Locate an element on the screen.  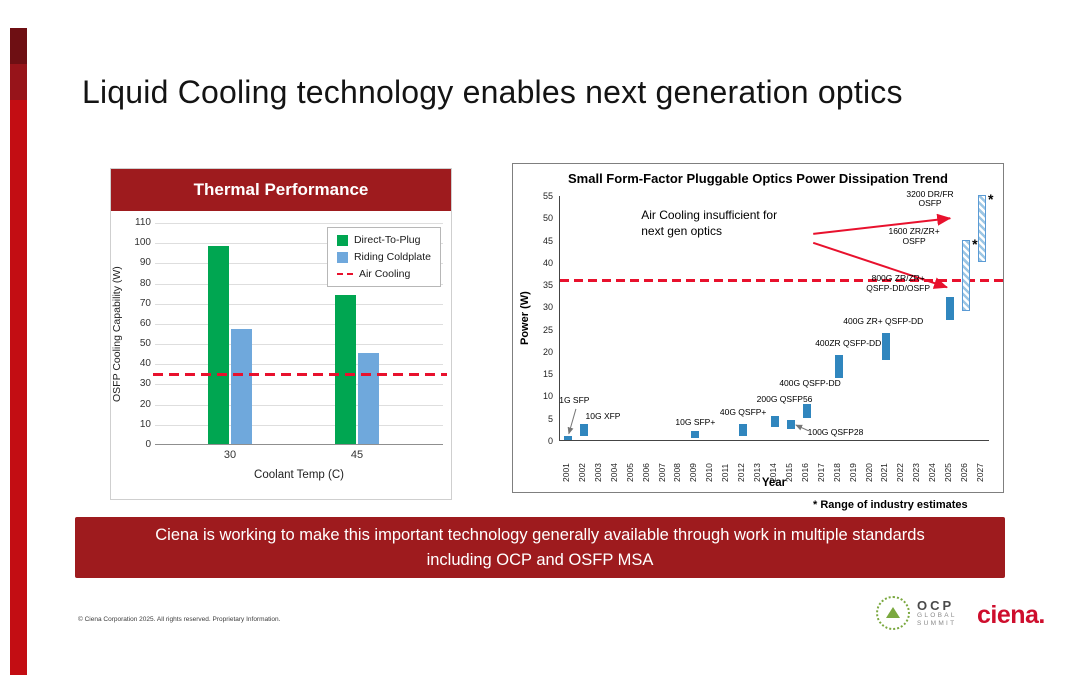
trend-bar-2012 is located at coordinates (743, 430).